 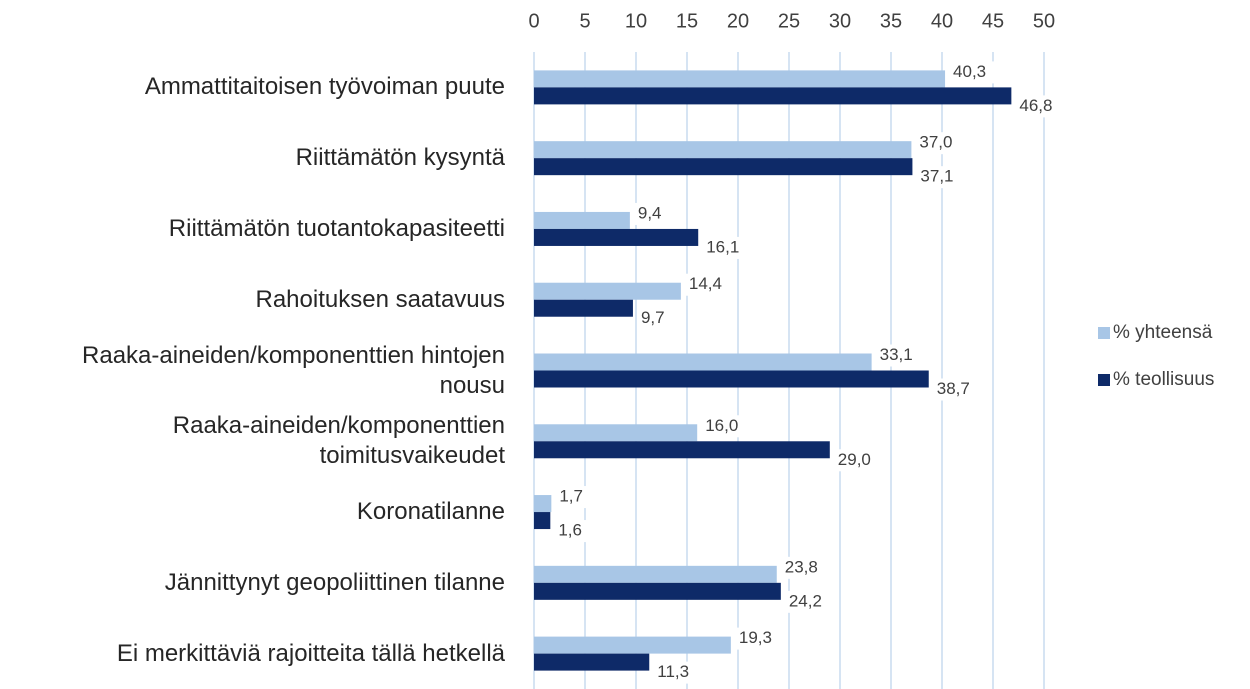 What do you see at coordinates (380, 299) in the screenshot?
I see `y-tick-label: Rahoituksen saatavuus` at bounding box center [380, 299].